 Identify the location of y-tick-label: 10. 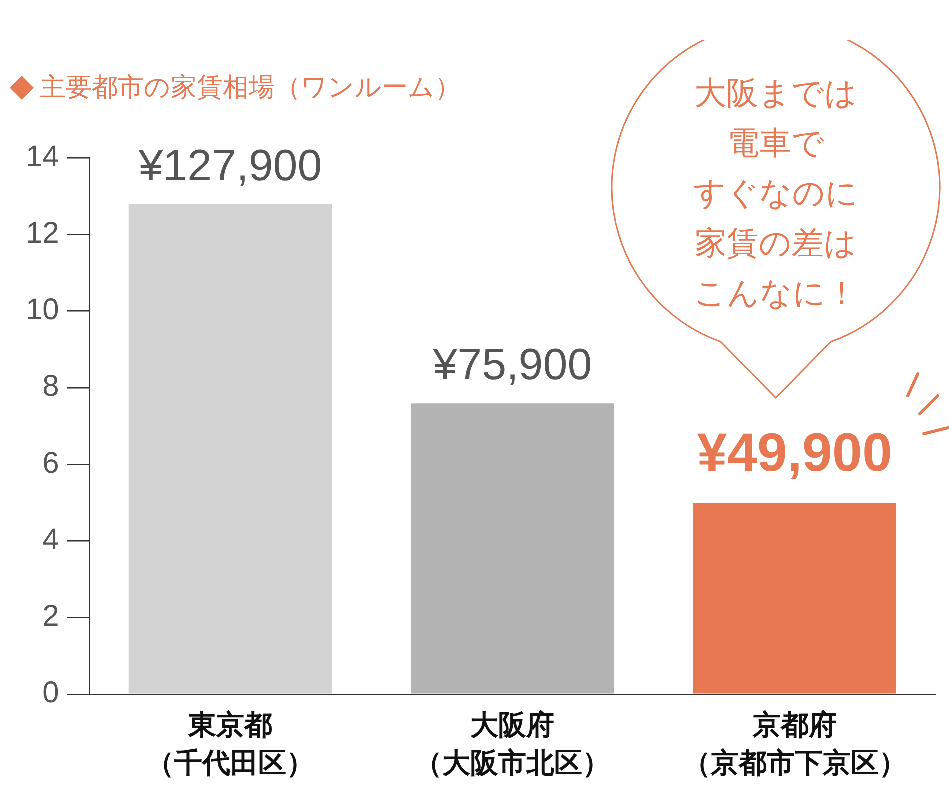
(43, 310).